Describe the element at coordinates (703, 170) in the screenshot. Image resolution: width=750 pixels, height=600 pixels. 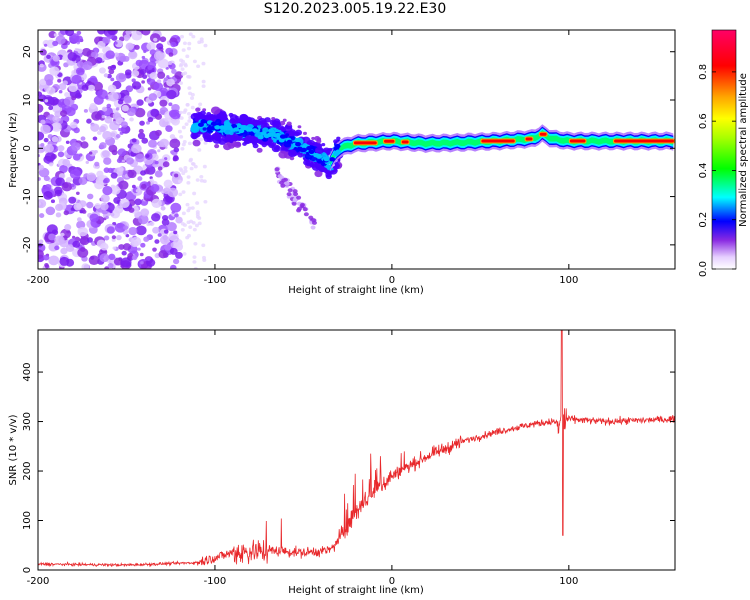
I see `colorbar-tick-label: 0.4` at that location.